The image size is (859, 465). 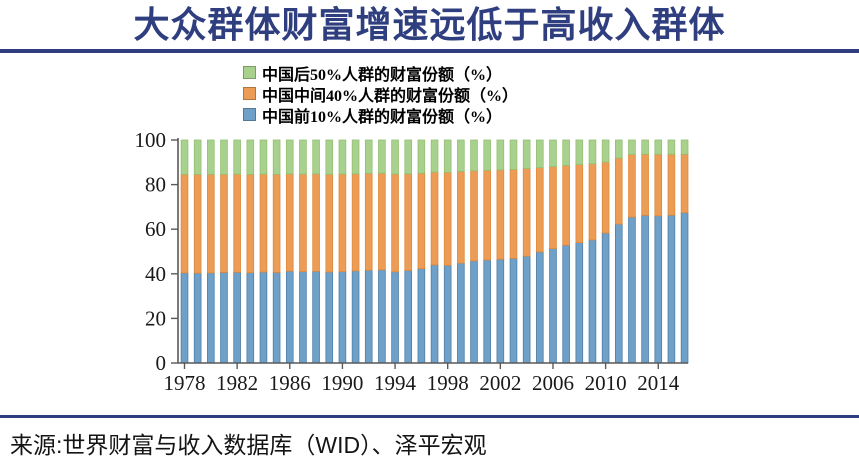 I want to click on svg-text: 1990, so click(x=342, y=383).